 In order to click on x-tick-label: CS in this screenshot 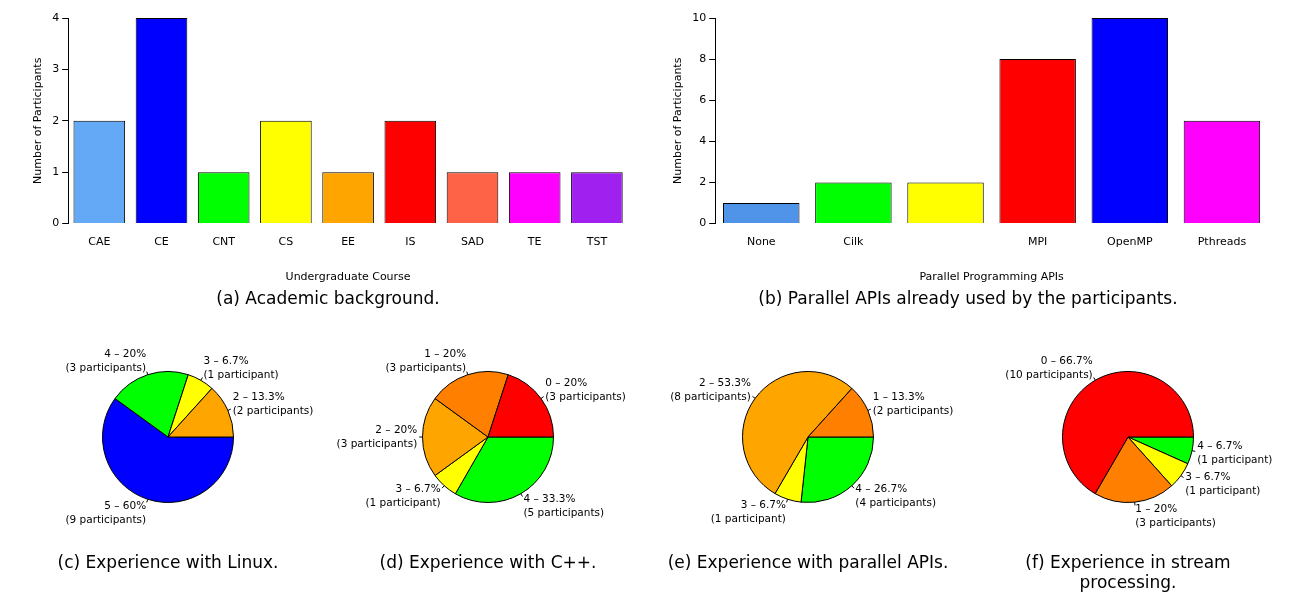, I will do `click(286, 242)`.